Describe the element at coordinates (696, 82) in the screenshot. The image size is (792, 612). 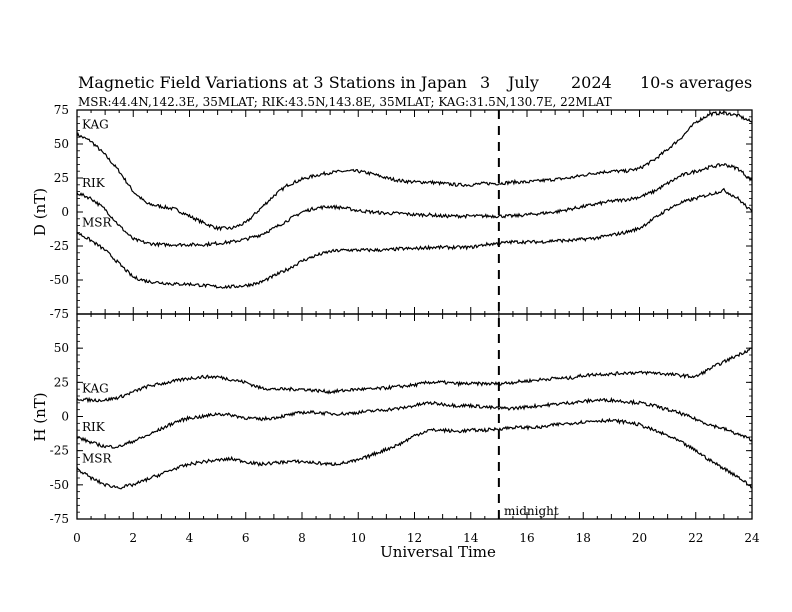
I see `averaging-label: 10-s averages` at that location.